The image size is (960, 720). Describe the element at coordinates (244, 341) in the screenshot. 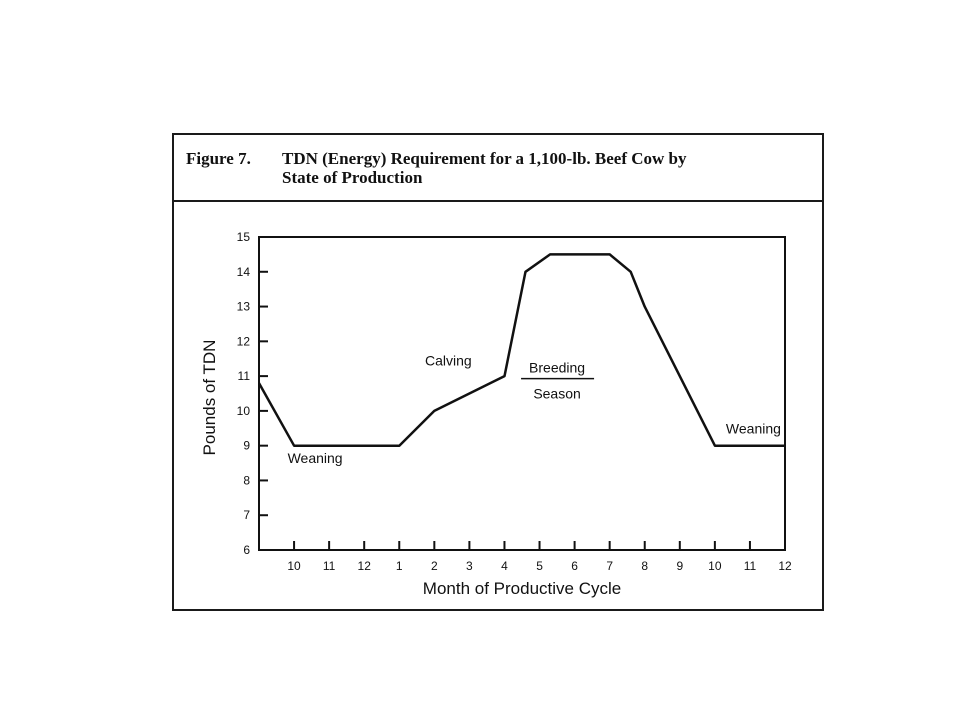

I see `y-tick-label: 12` at that location.